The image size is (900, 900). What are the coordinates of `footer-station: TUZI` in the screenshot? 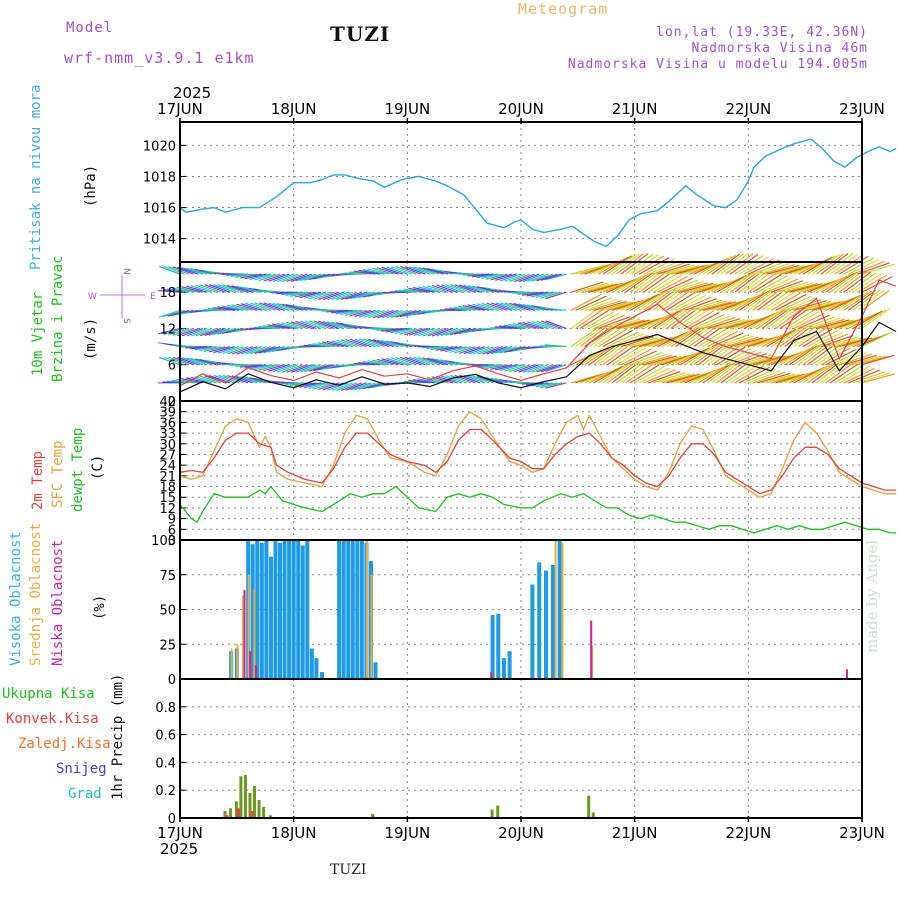 It's located at (348, 870).